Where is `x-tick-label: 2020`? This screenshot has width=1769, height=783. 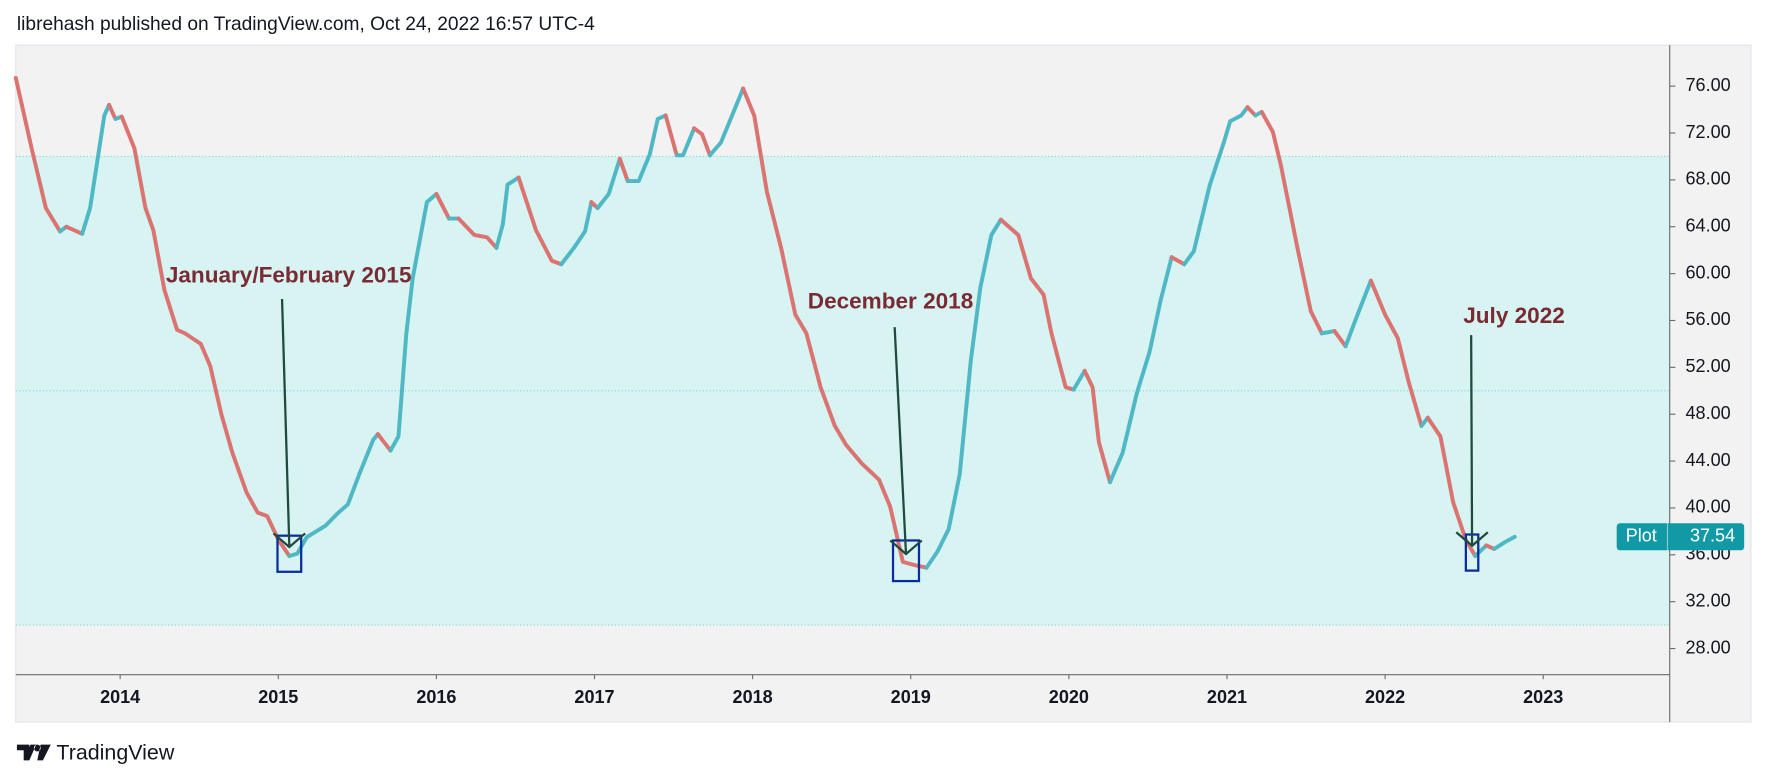
x-tick-label: 2020 is located at coordinates (1069, 697).